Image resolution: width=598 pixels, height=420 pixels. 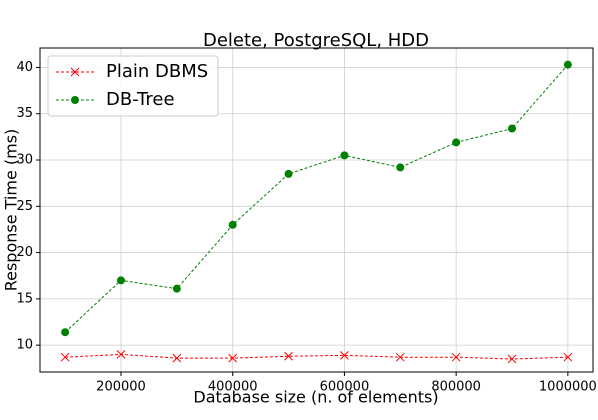 I want to click on y-tick-label: 25, so click(x=24, y=206).